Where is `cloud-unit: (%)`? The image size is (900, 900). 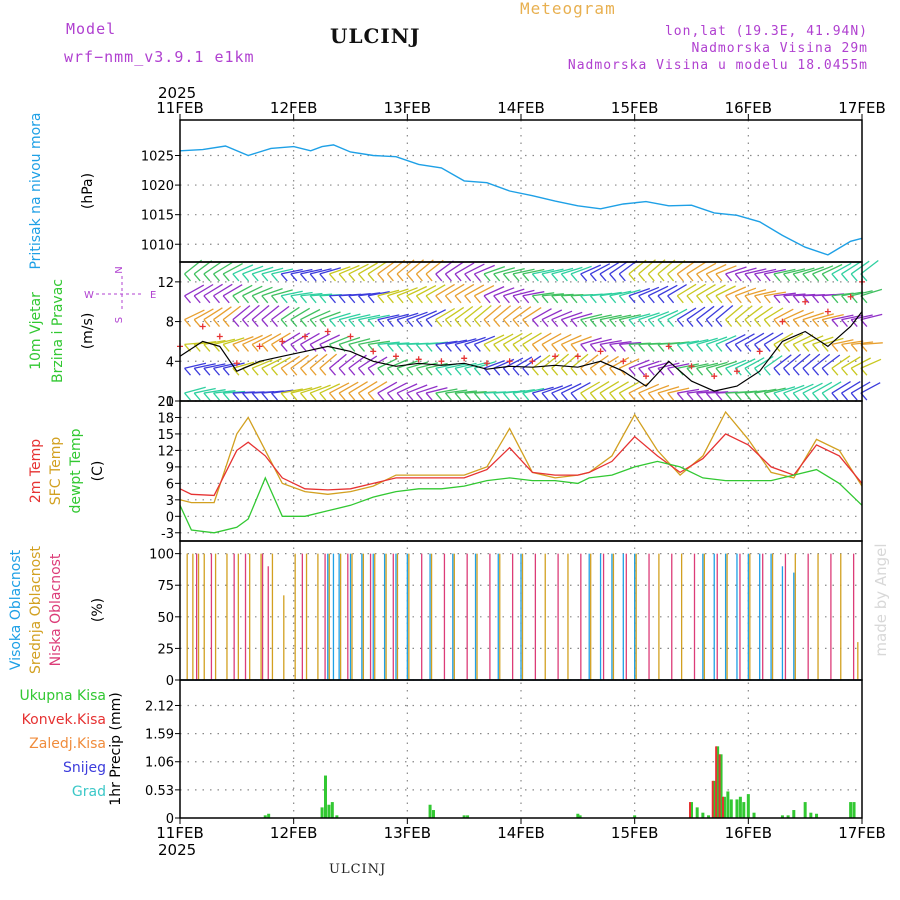 cloud-unit: (%) is located at coordinates (98, 610).